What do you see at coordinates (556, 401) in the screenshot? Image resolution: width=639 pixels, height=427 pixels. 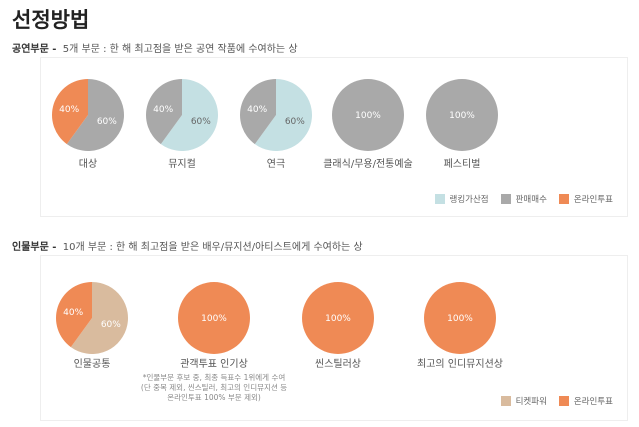 I see `legend: 티켓파워 온라인투표` at bounding box center [556, 401].